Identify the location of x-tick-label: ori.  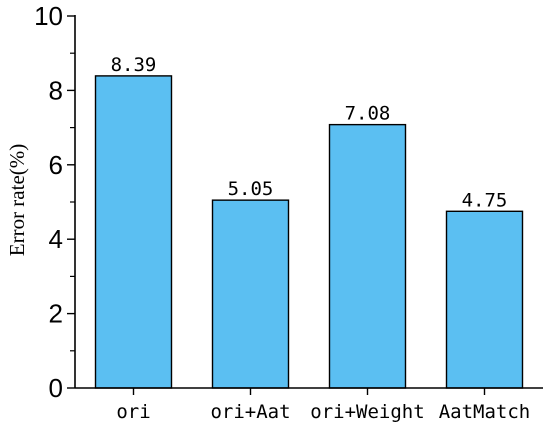
(133, 412).